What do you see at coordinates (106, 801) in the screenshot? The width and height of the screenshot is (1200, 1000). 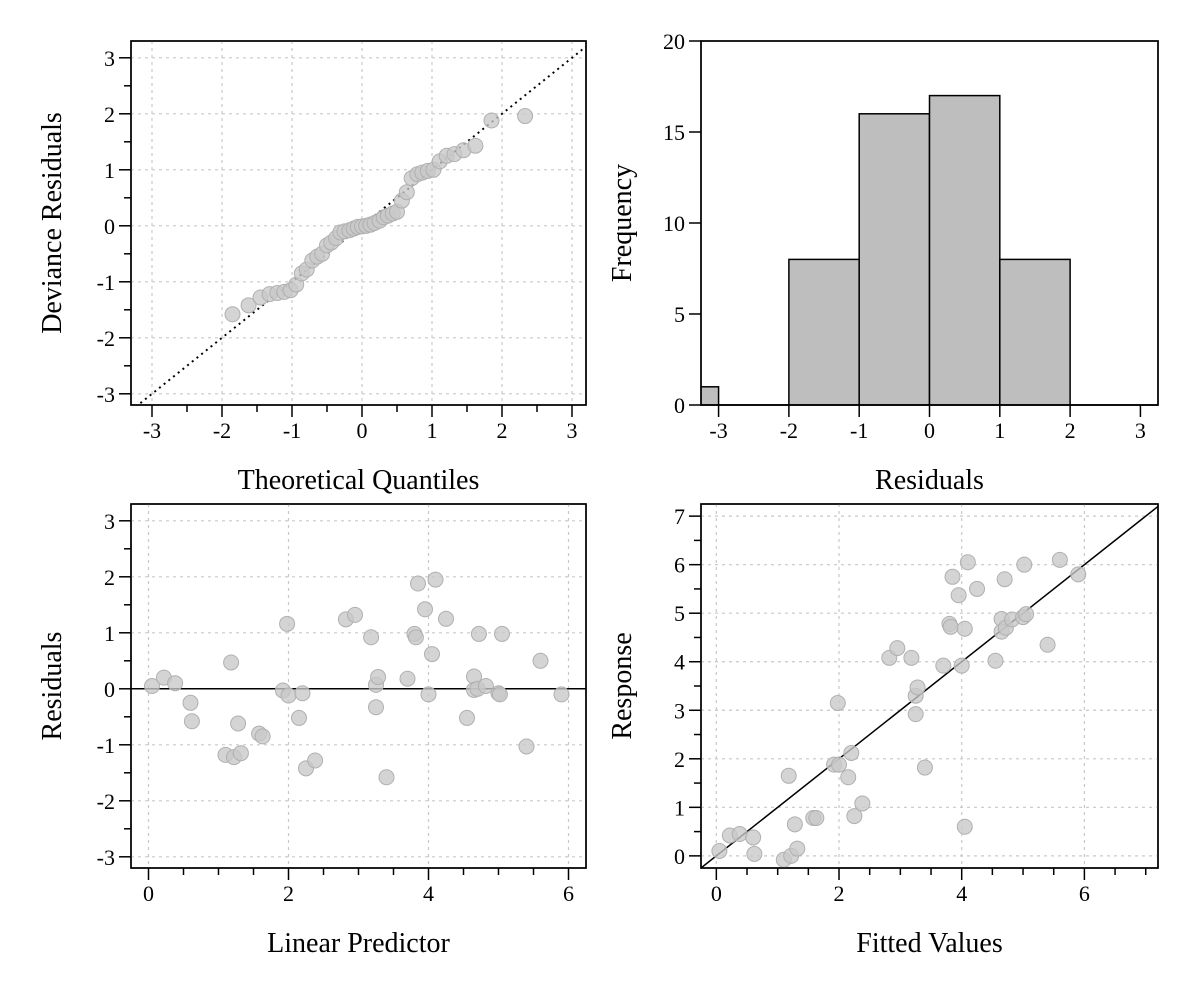 I see `y-tick-label: -2` at bounding box center [106, 801].